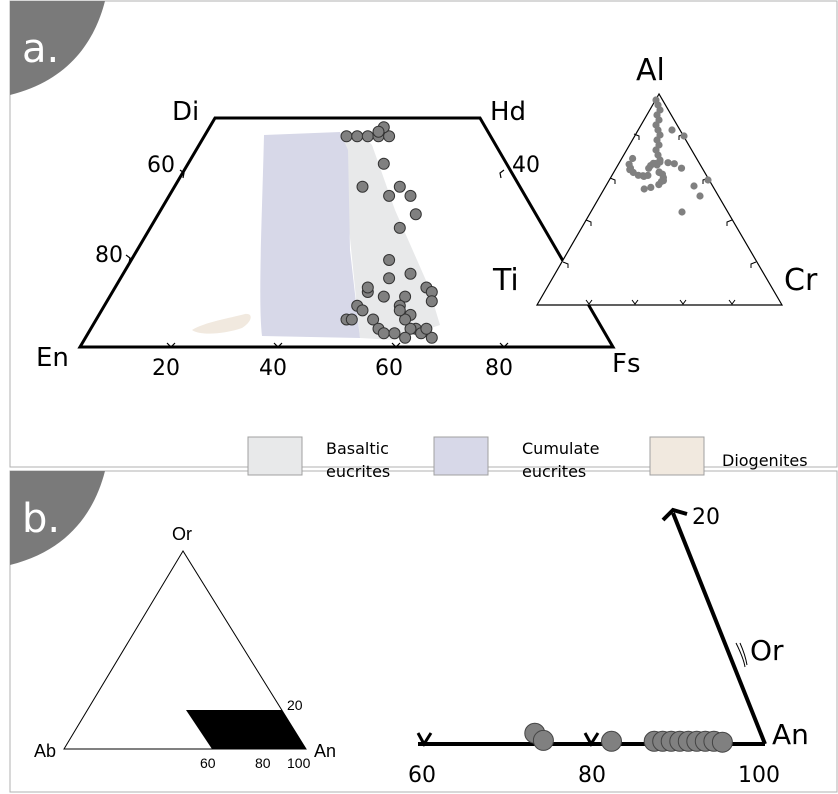 The image size is (838, 794). Describe the element at coordinates (740, 655) in the screenshot. I see `or-axis-small-tick` at that location.